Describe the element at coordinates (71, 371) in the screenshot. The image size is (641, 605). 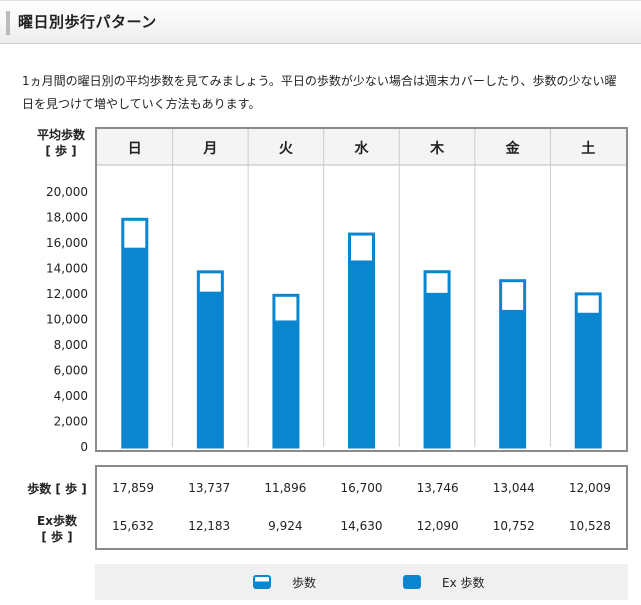
I see `y-tick-label: 6,000` at that location.